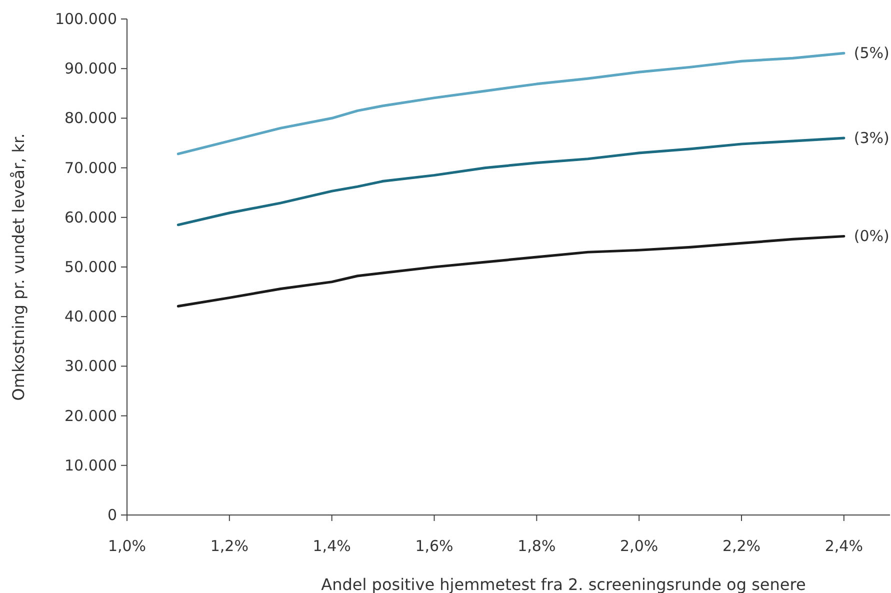 The height and width of the screenshot is (593, 891). What do you see at coordinates (90, 366) in the screenshot?
I see `y-tick-label: 30.000` at bounding box center [90, 366].